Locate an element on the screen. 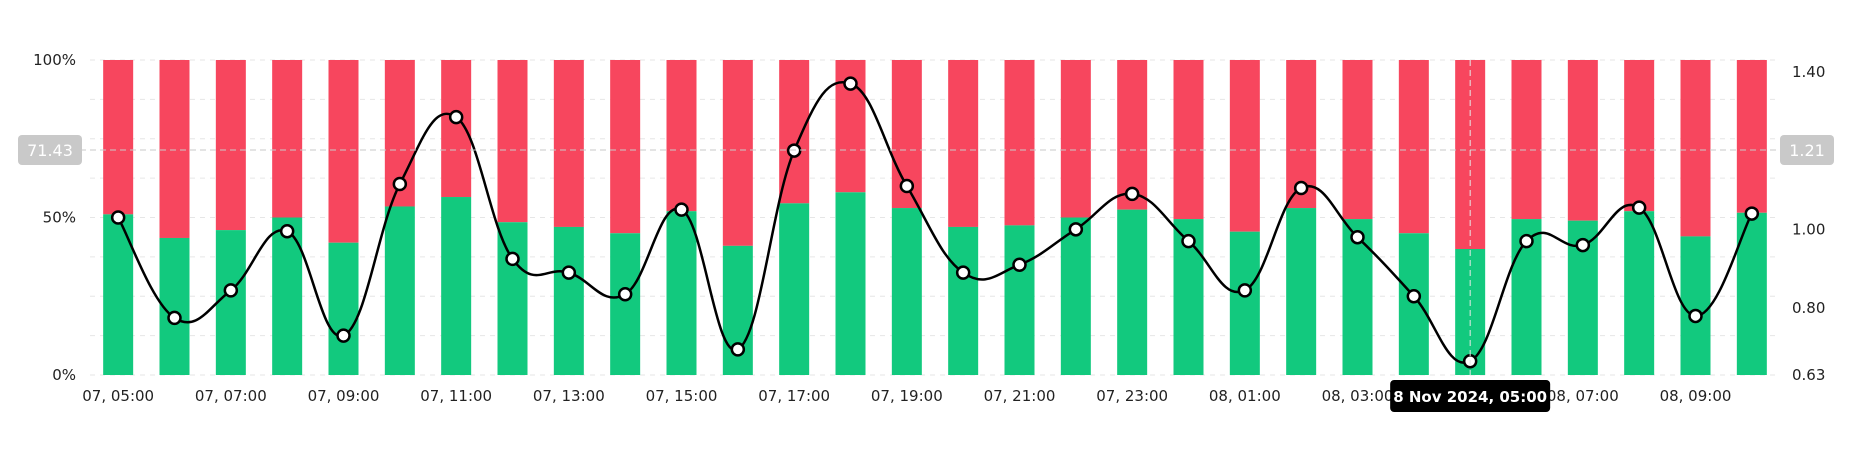 The width and height of the screenshot is (1852, 454). crosshair-tooltip-text: 8 Nov 2024, 05:00 is located at coordinates (1470, 397).